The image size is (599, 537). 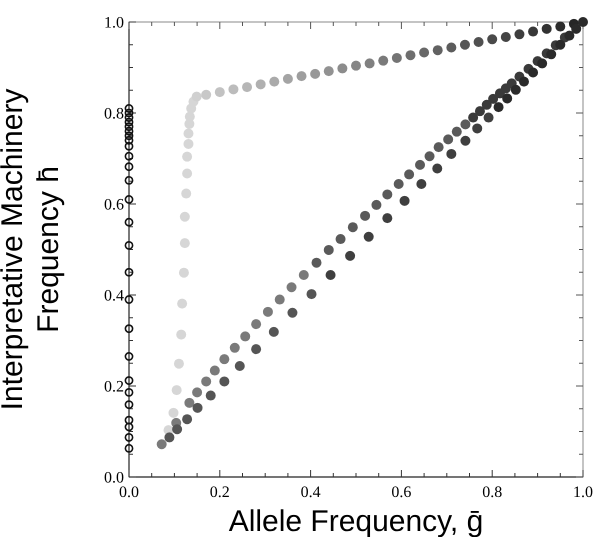 I want to click on y-tick-label: 1.0, so click(x=114, y=23).